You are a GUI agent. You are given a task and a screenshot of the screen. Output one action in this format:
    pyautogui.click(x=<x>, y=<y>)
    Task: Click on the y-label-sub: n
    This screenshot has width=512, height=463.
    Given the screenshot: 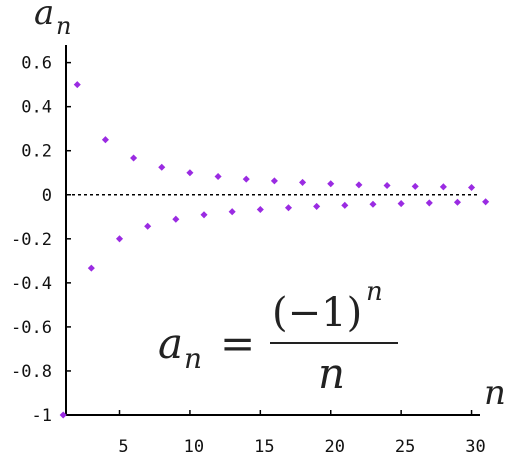 What is the action you would take?
    pyautogui.click(x=63, y=26)
    